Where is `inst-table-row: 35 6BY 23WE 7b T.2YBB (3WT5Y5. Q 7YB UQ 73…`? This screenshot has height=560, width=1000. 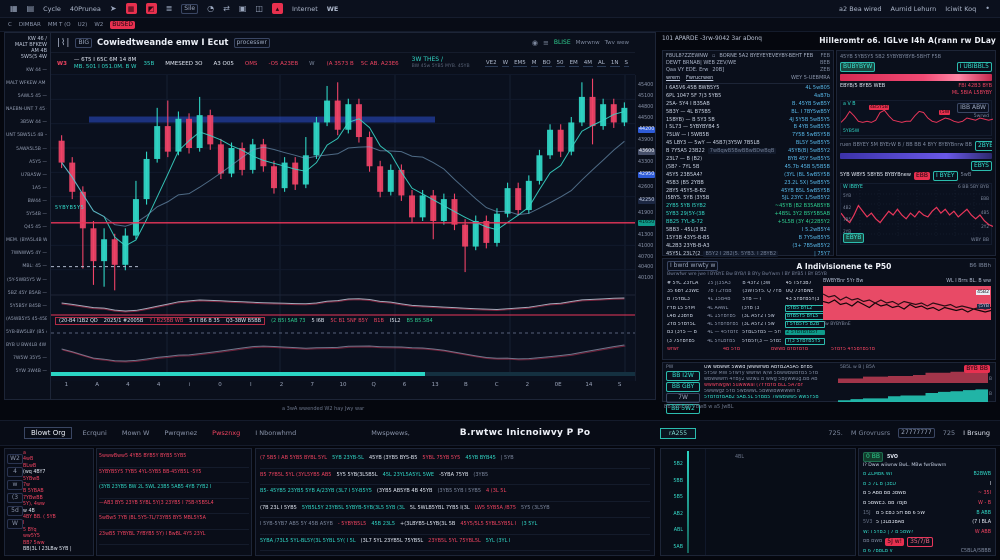 inst-table-row: 35 6BY 23WE 7b T.2YBB (3WT5Y5. Q 7YB UQ 73… is located at coordinates (740, 291).